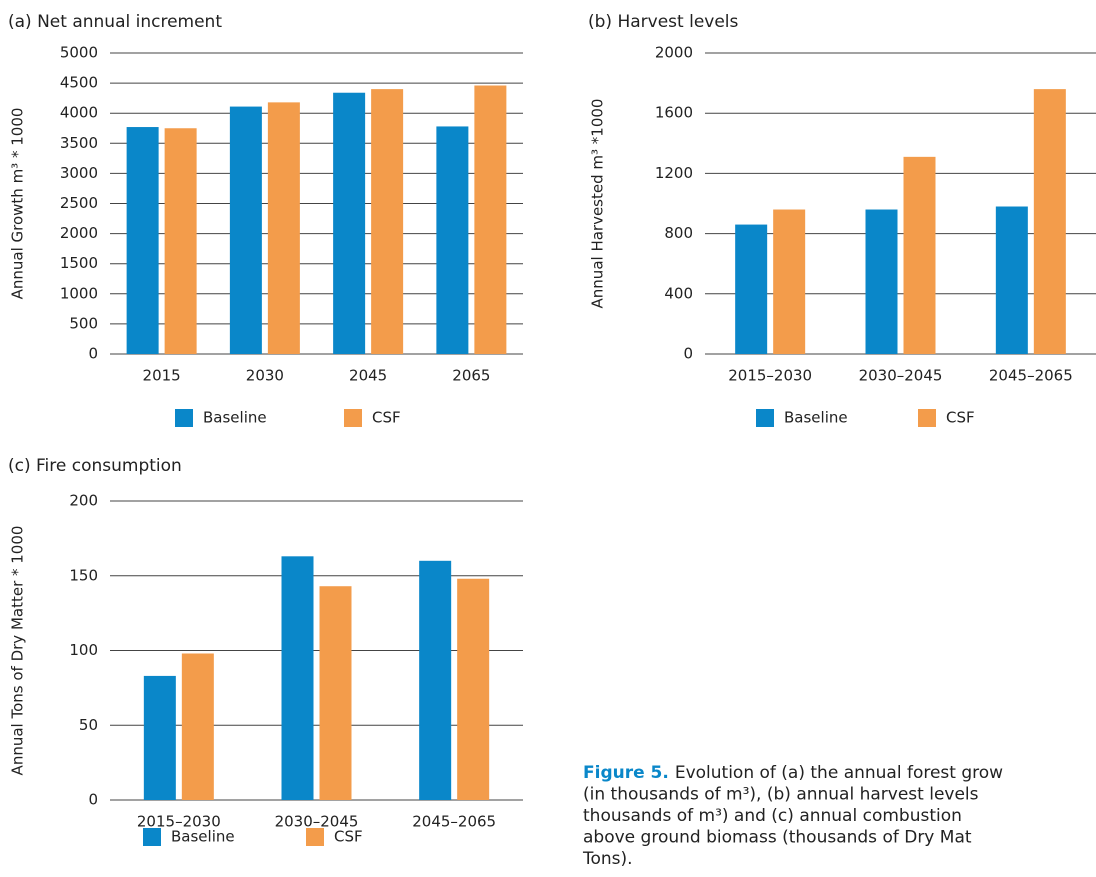 This screenshot has width=1096, height=877. What do you see at coordinates (839, 773) in the screenshot?
I see `caption-line: Evolution of (a) the annual forest grow` at bounding box center [839, 773].